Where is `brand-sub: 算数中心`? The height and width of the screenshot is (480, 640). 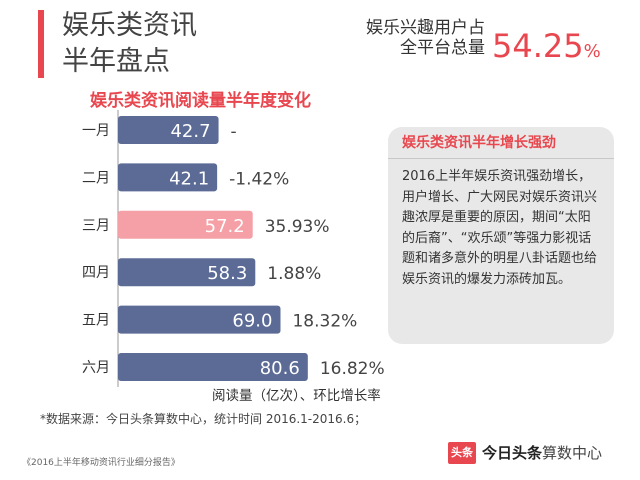
brand-sub: 算数中心 is located at coordinates (572, 453).